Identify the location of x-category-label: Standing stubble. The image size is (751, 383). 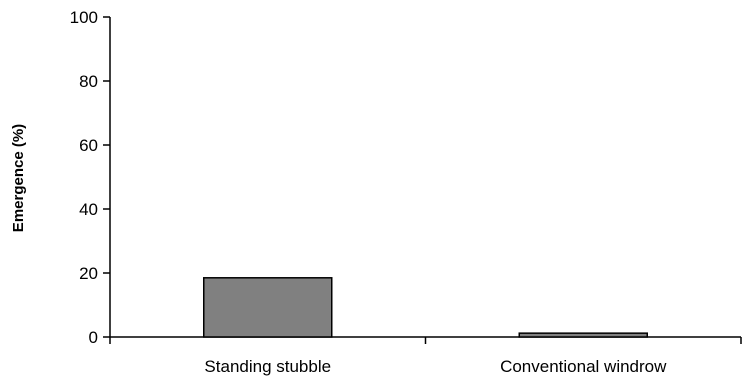
(267, 366).